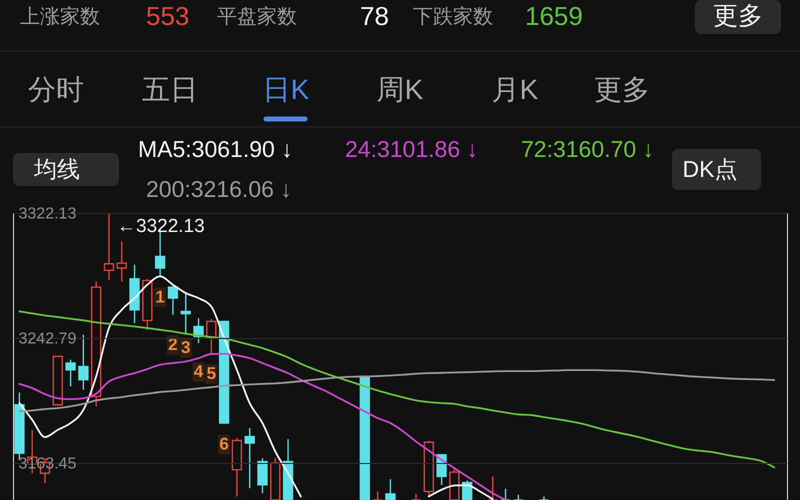 Image resolution: width=800 pixels, height=500 pixels. Describe the element at coordinates (161, 226) in the screenshot. I see `annotation: ←3322.13` at that location.